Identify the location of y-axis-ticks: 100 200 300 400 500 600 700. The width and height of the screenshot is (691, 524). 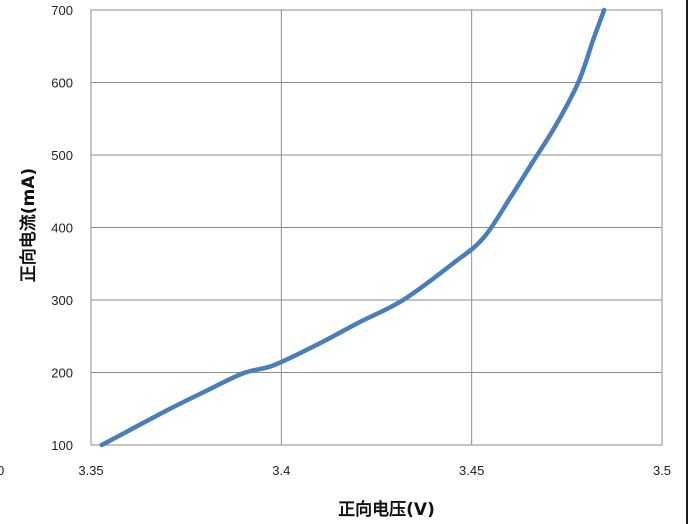
(62, 228).